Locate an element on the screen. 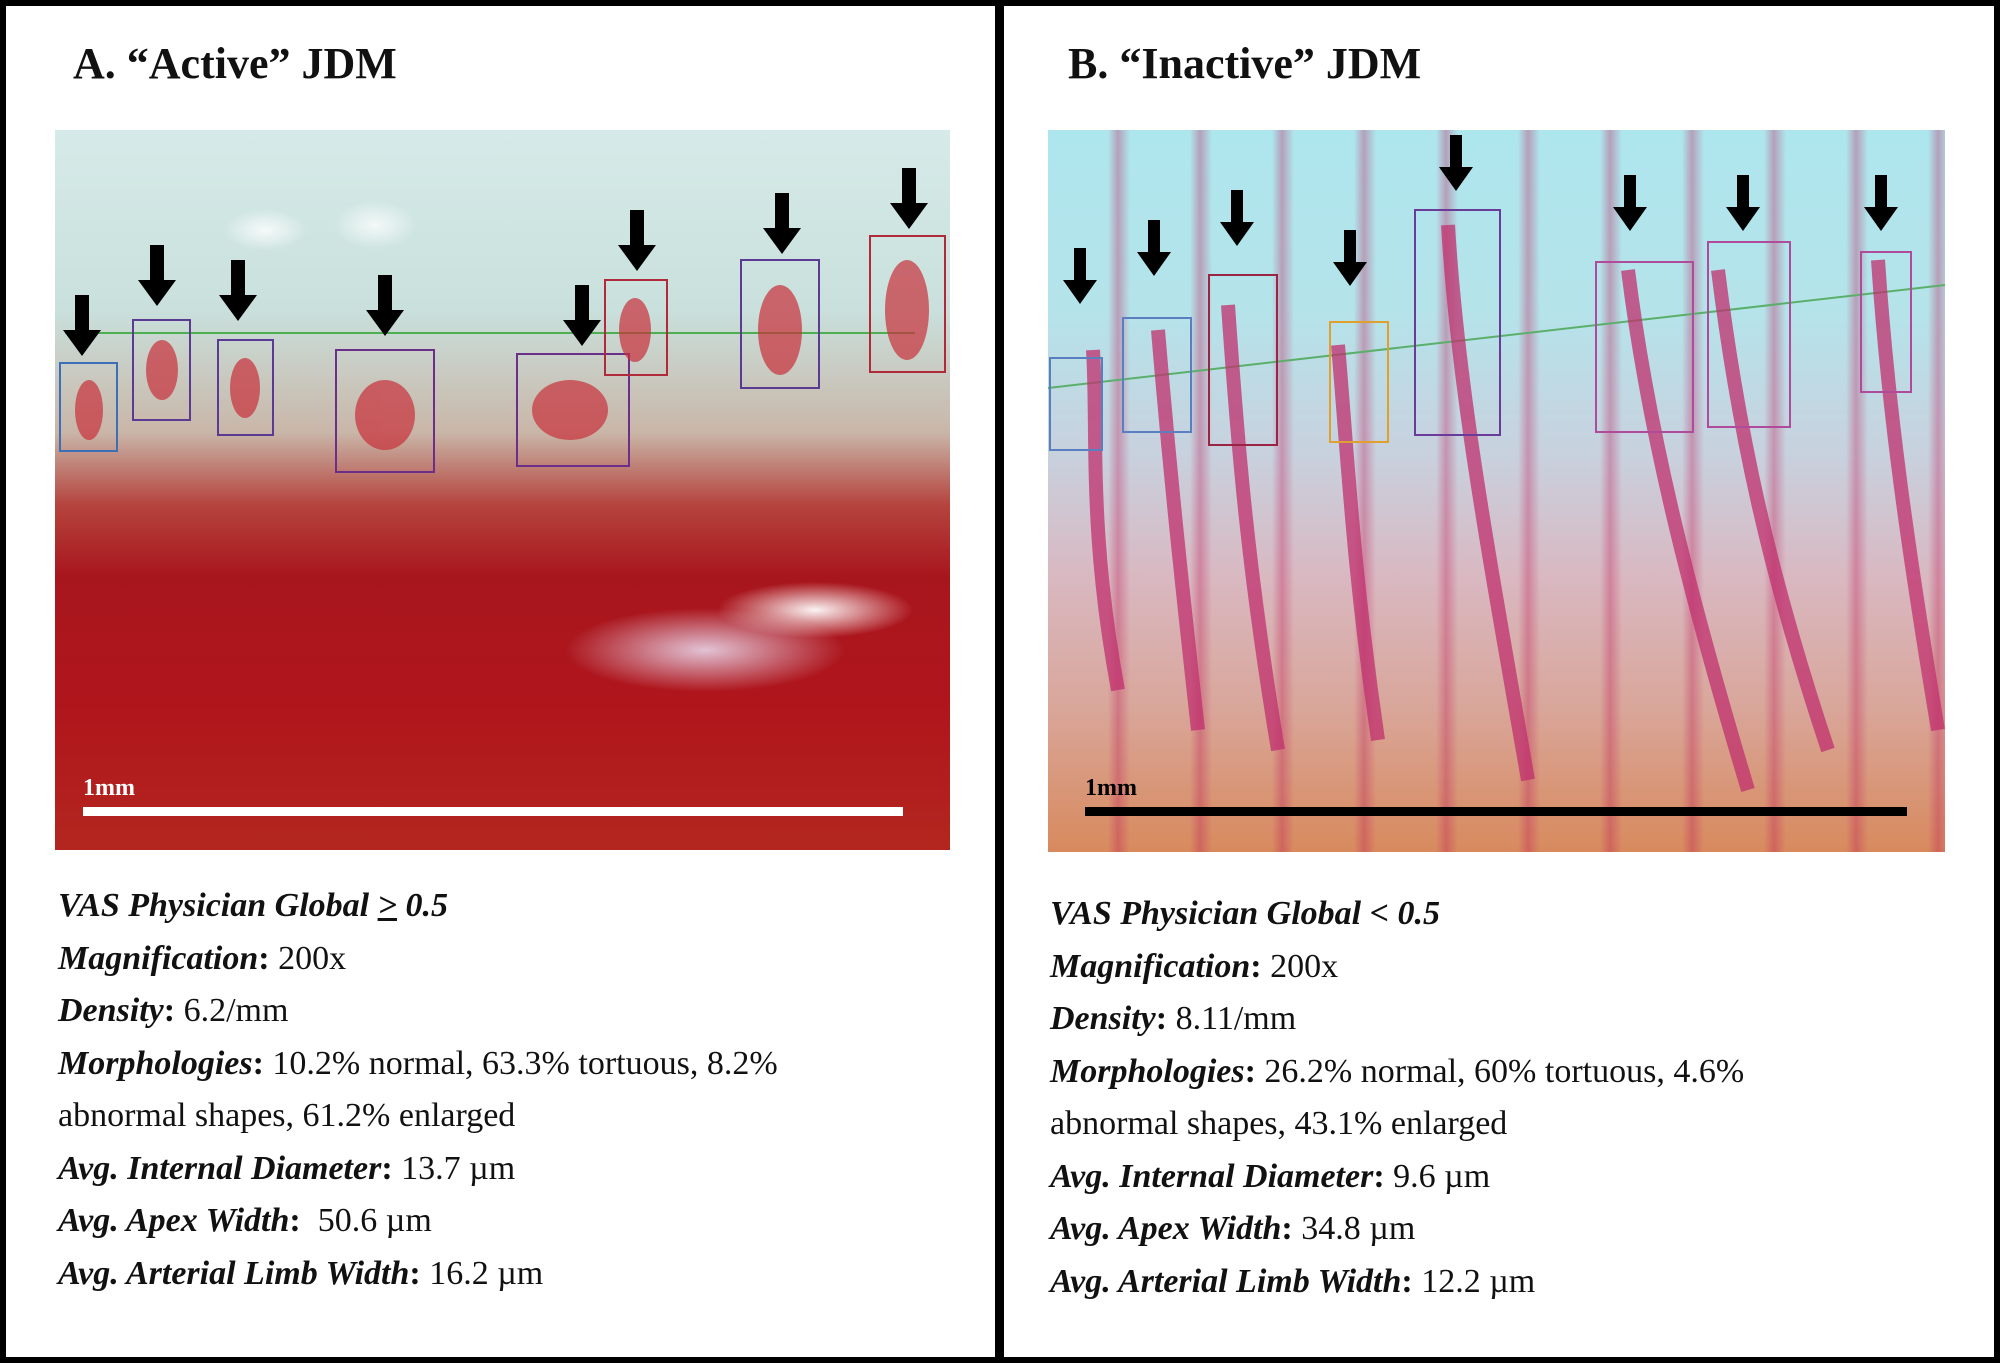 Image resolution: width=2000 pixels, height=1363 pixels. arrows-inactive is located at coordinates (1480, 219).